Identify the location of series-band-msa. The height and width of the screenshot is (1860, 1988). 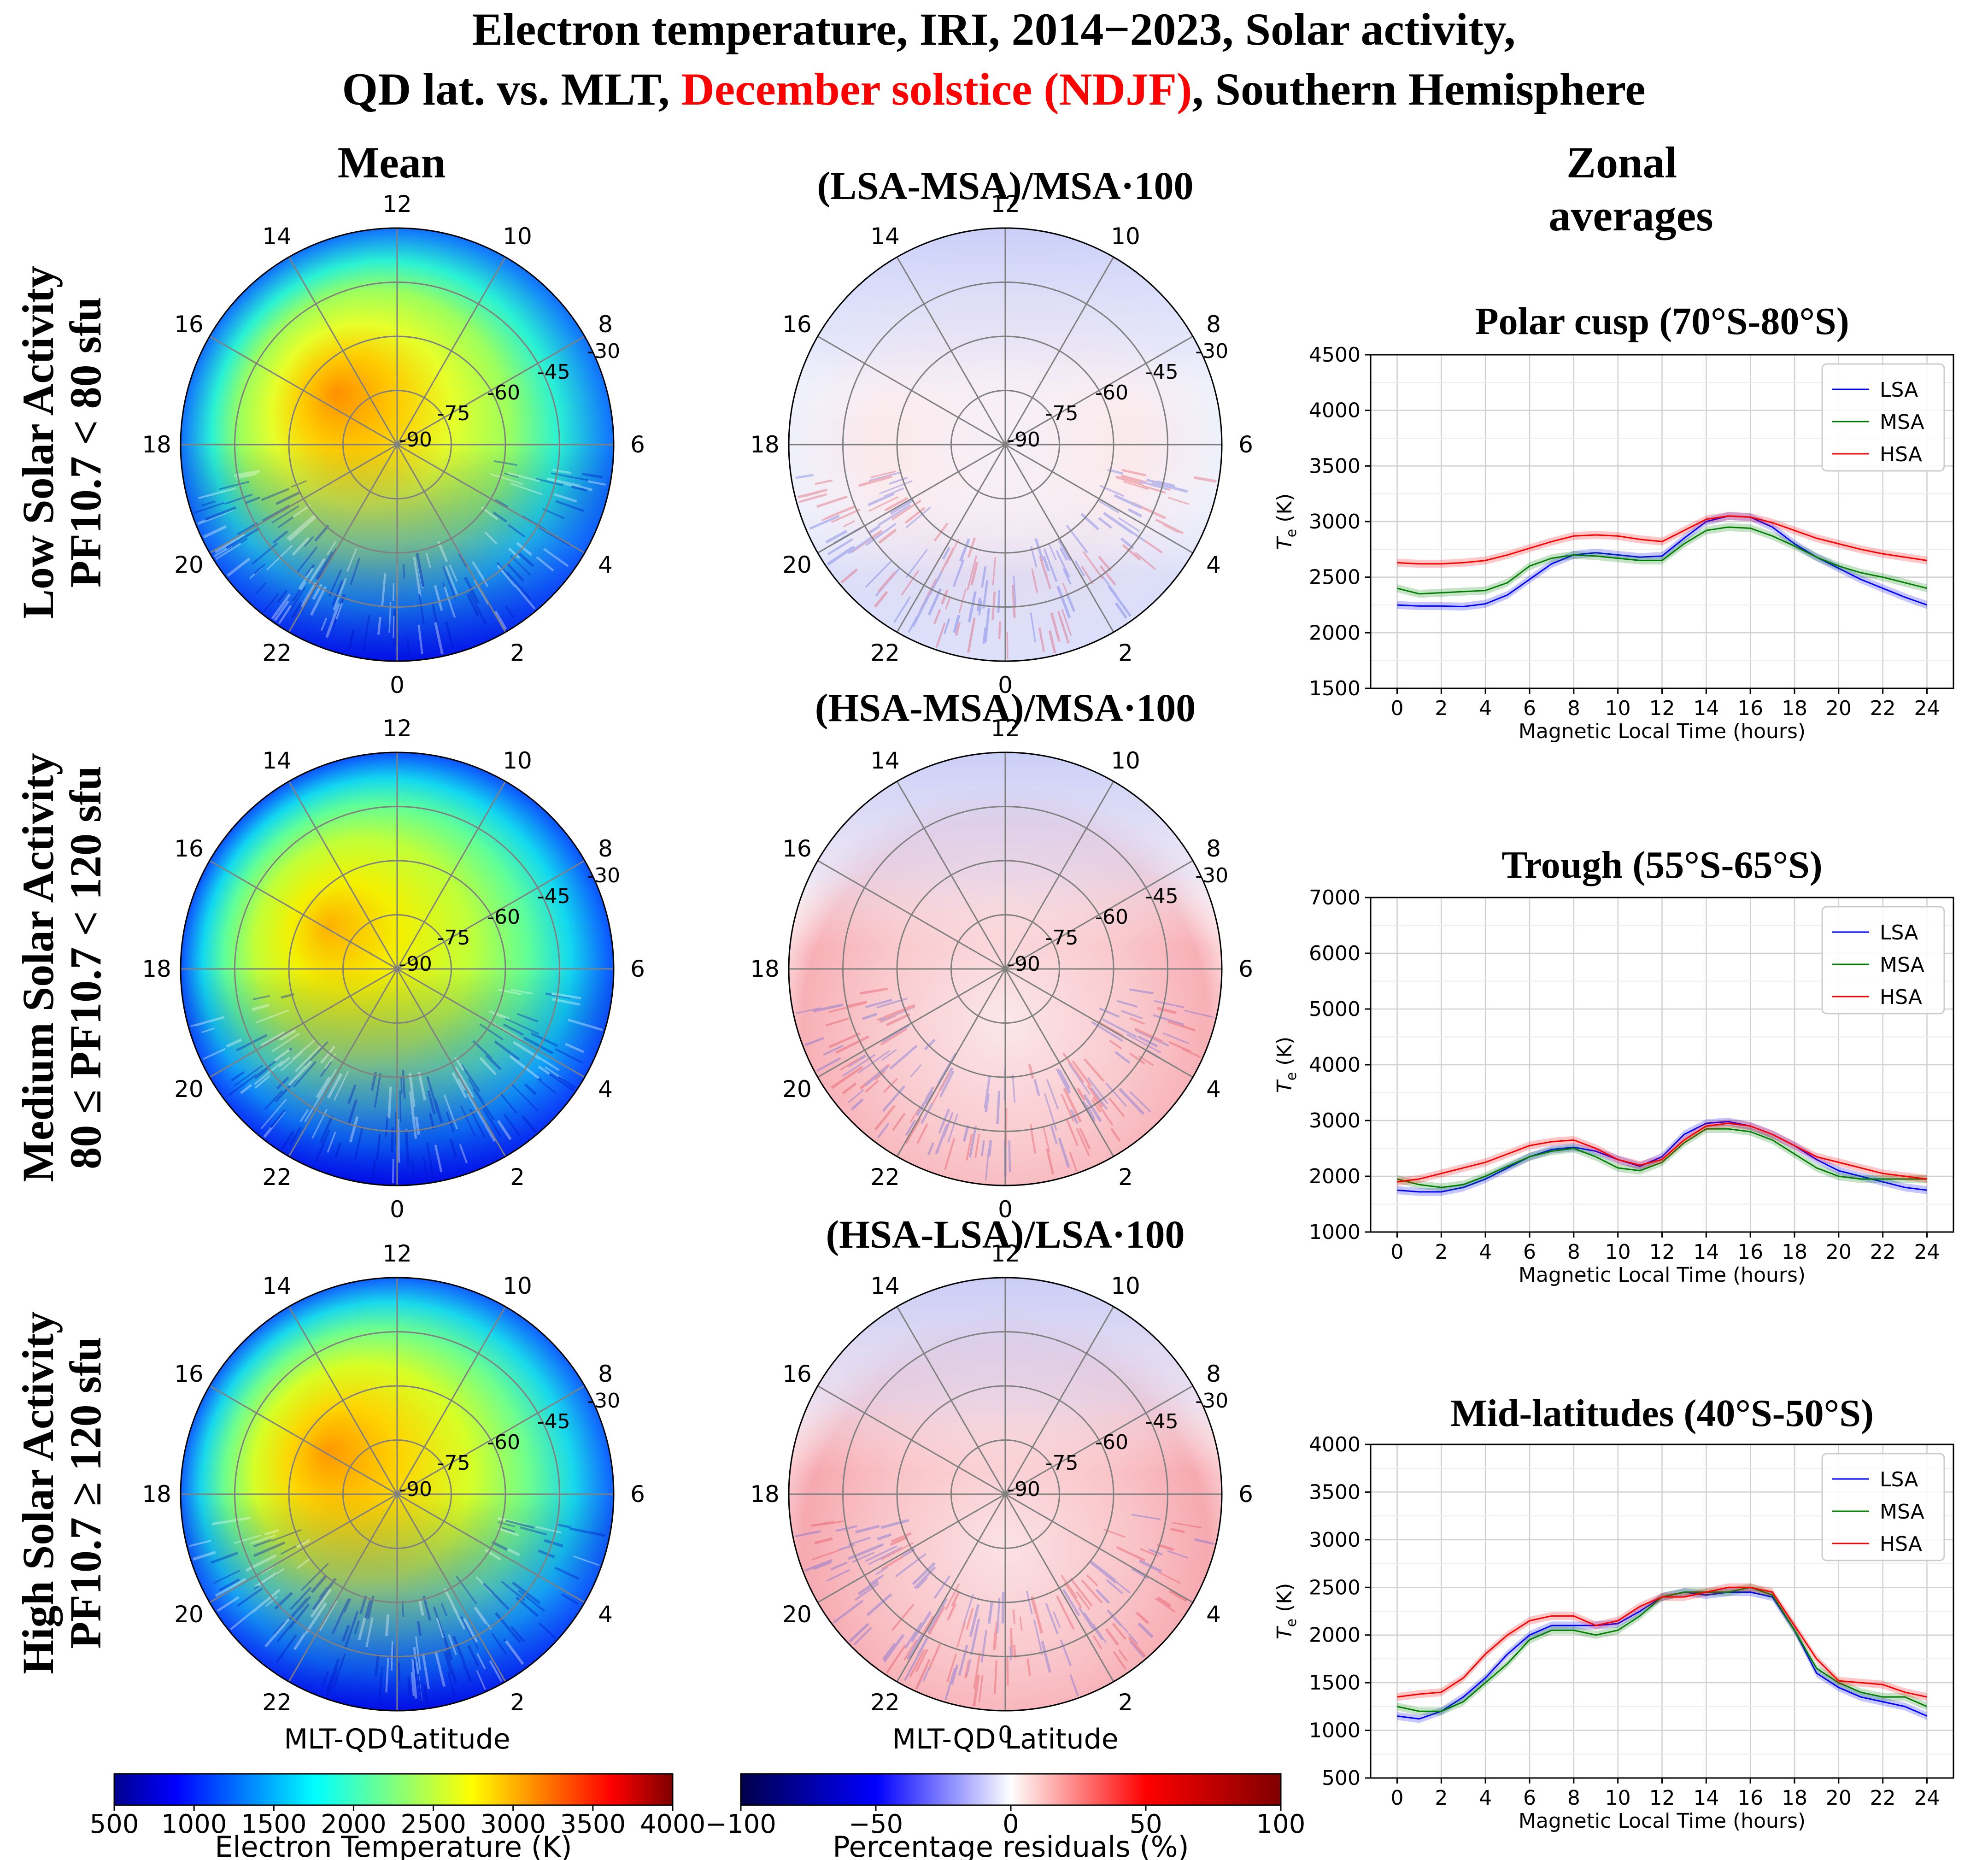
(1662, 1158).